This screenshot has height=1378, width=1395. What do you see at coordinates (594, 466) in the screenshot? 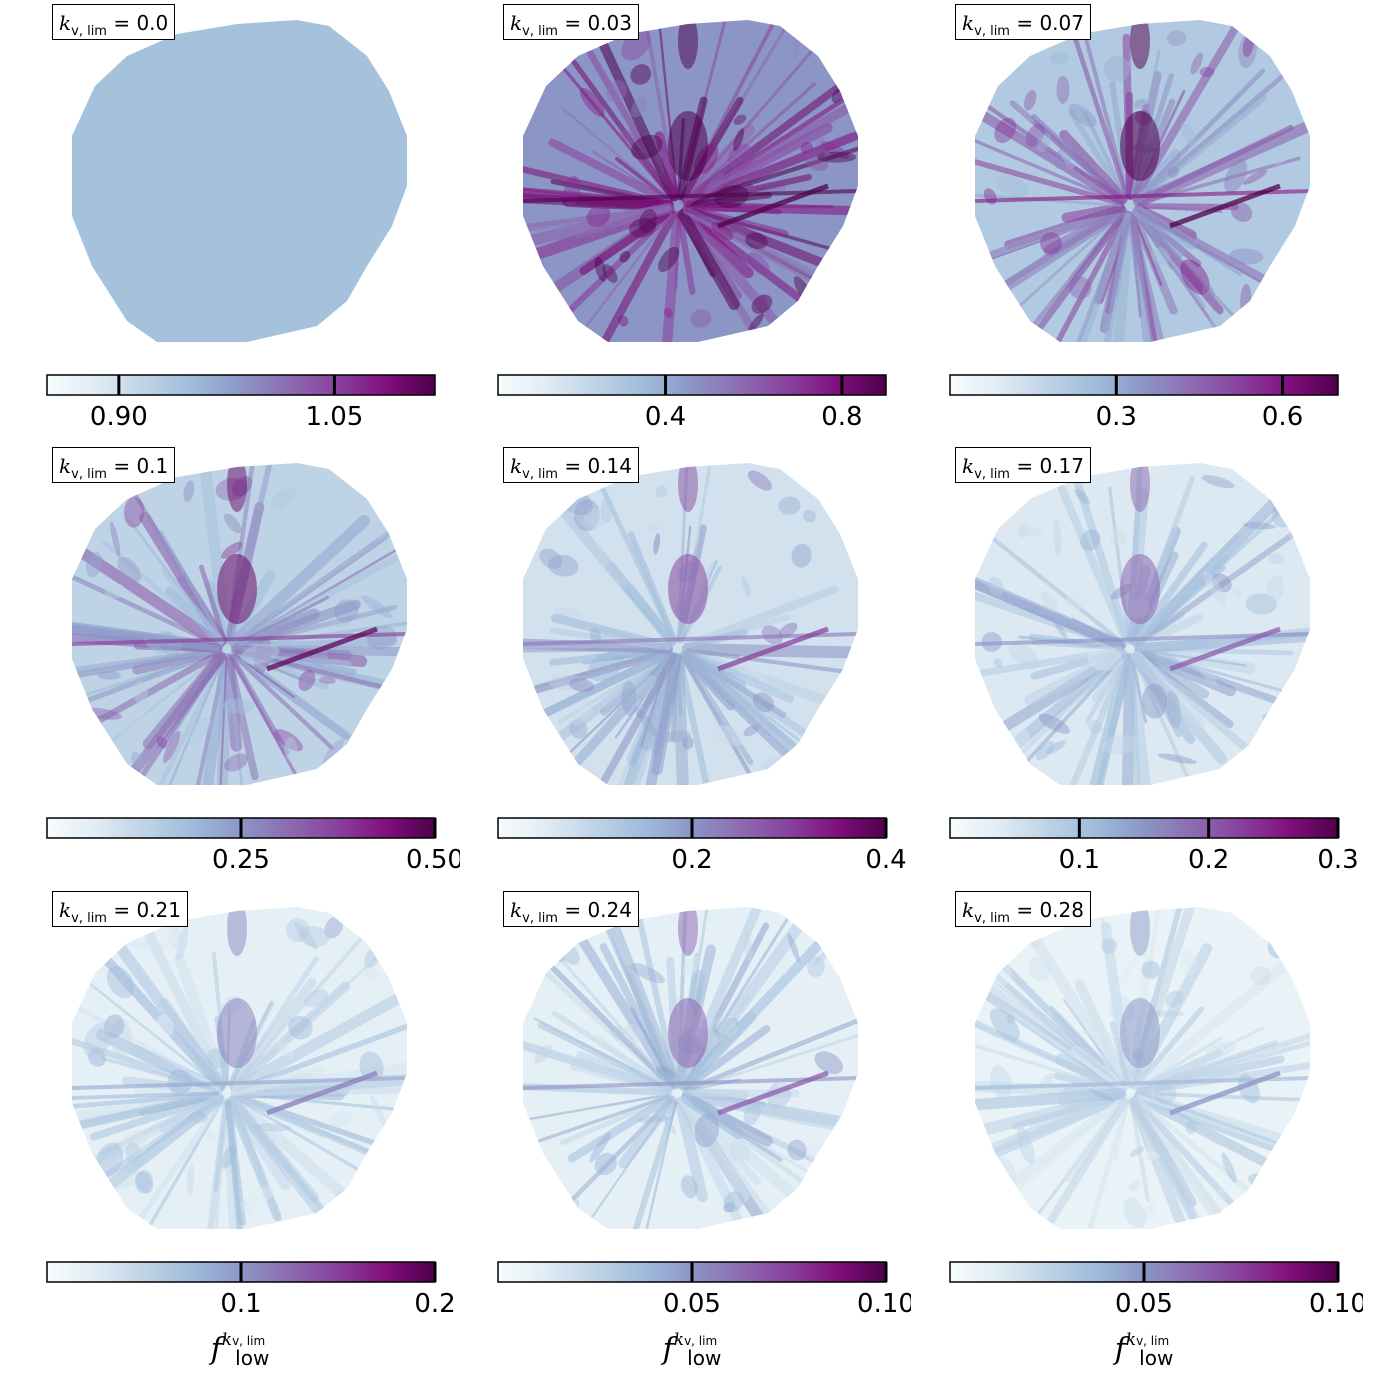
I see `label-value: = 0.14` at bounding box center [594, 466].